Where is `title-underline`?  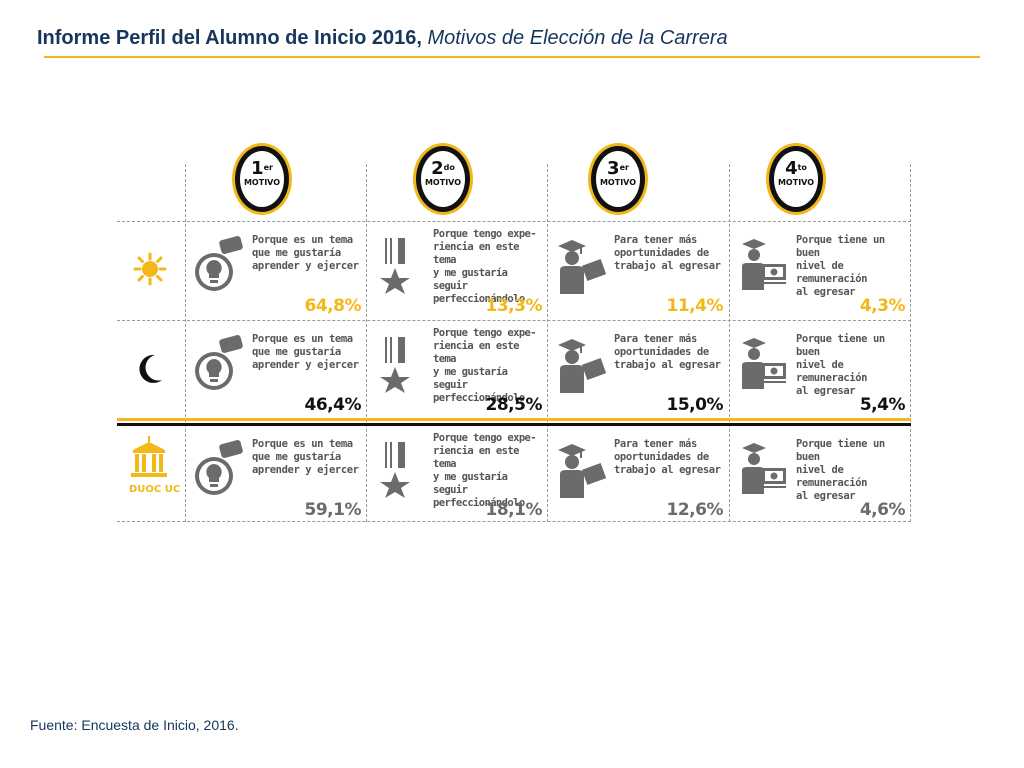 title-underline is located at coordinates (512, 57).